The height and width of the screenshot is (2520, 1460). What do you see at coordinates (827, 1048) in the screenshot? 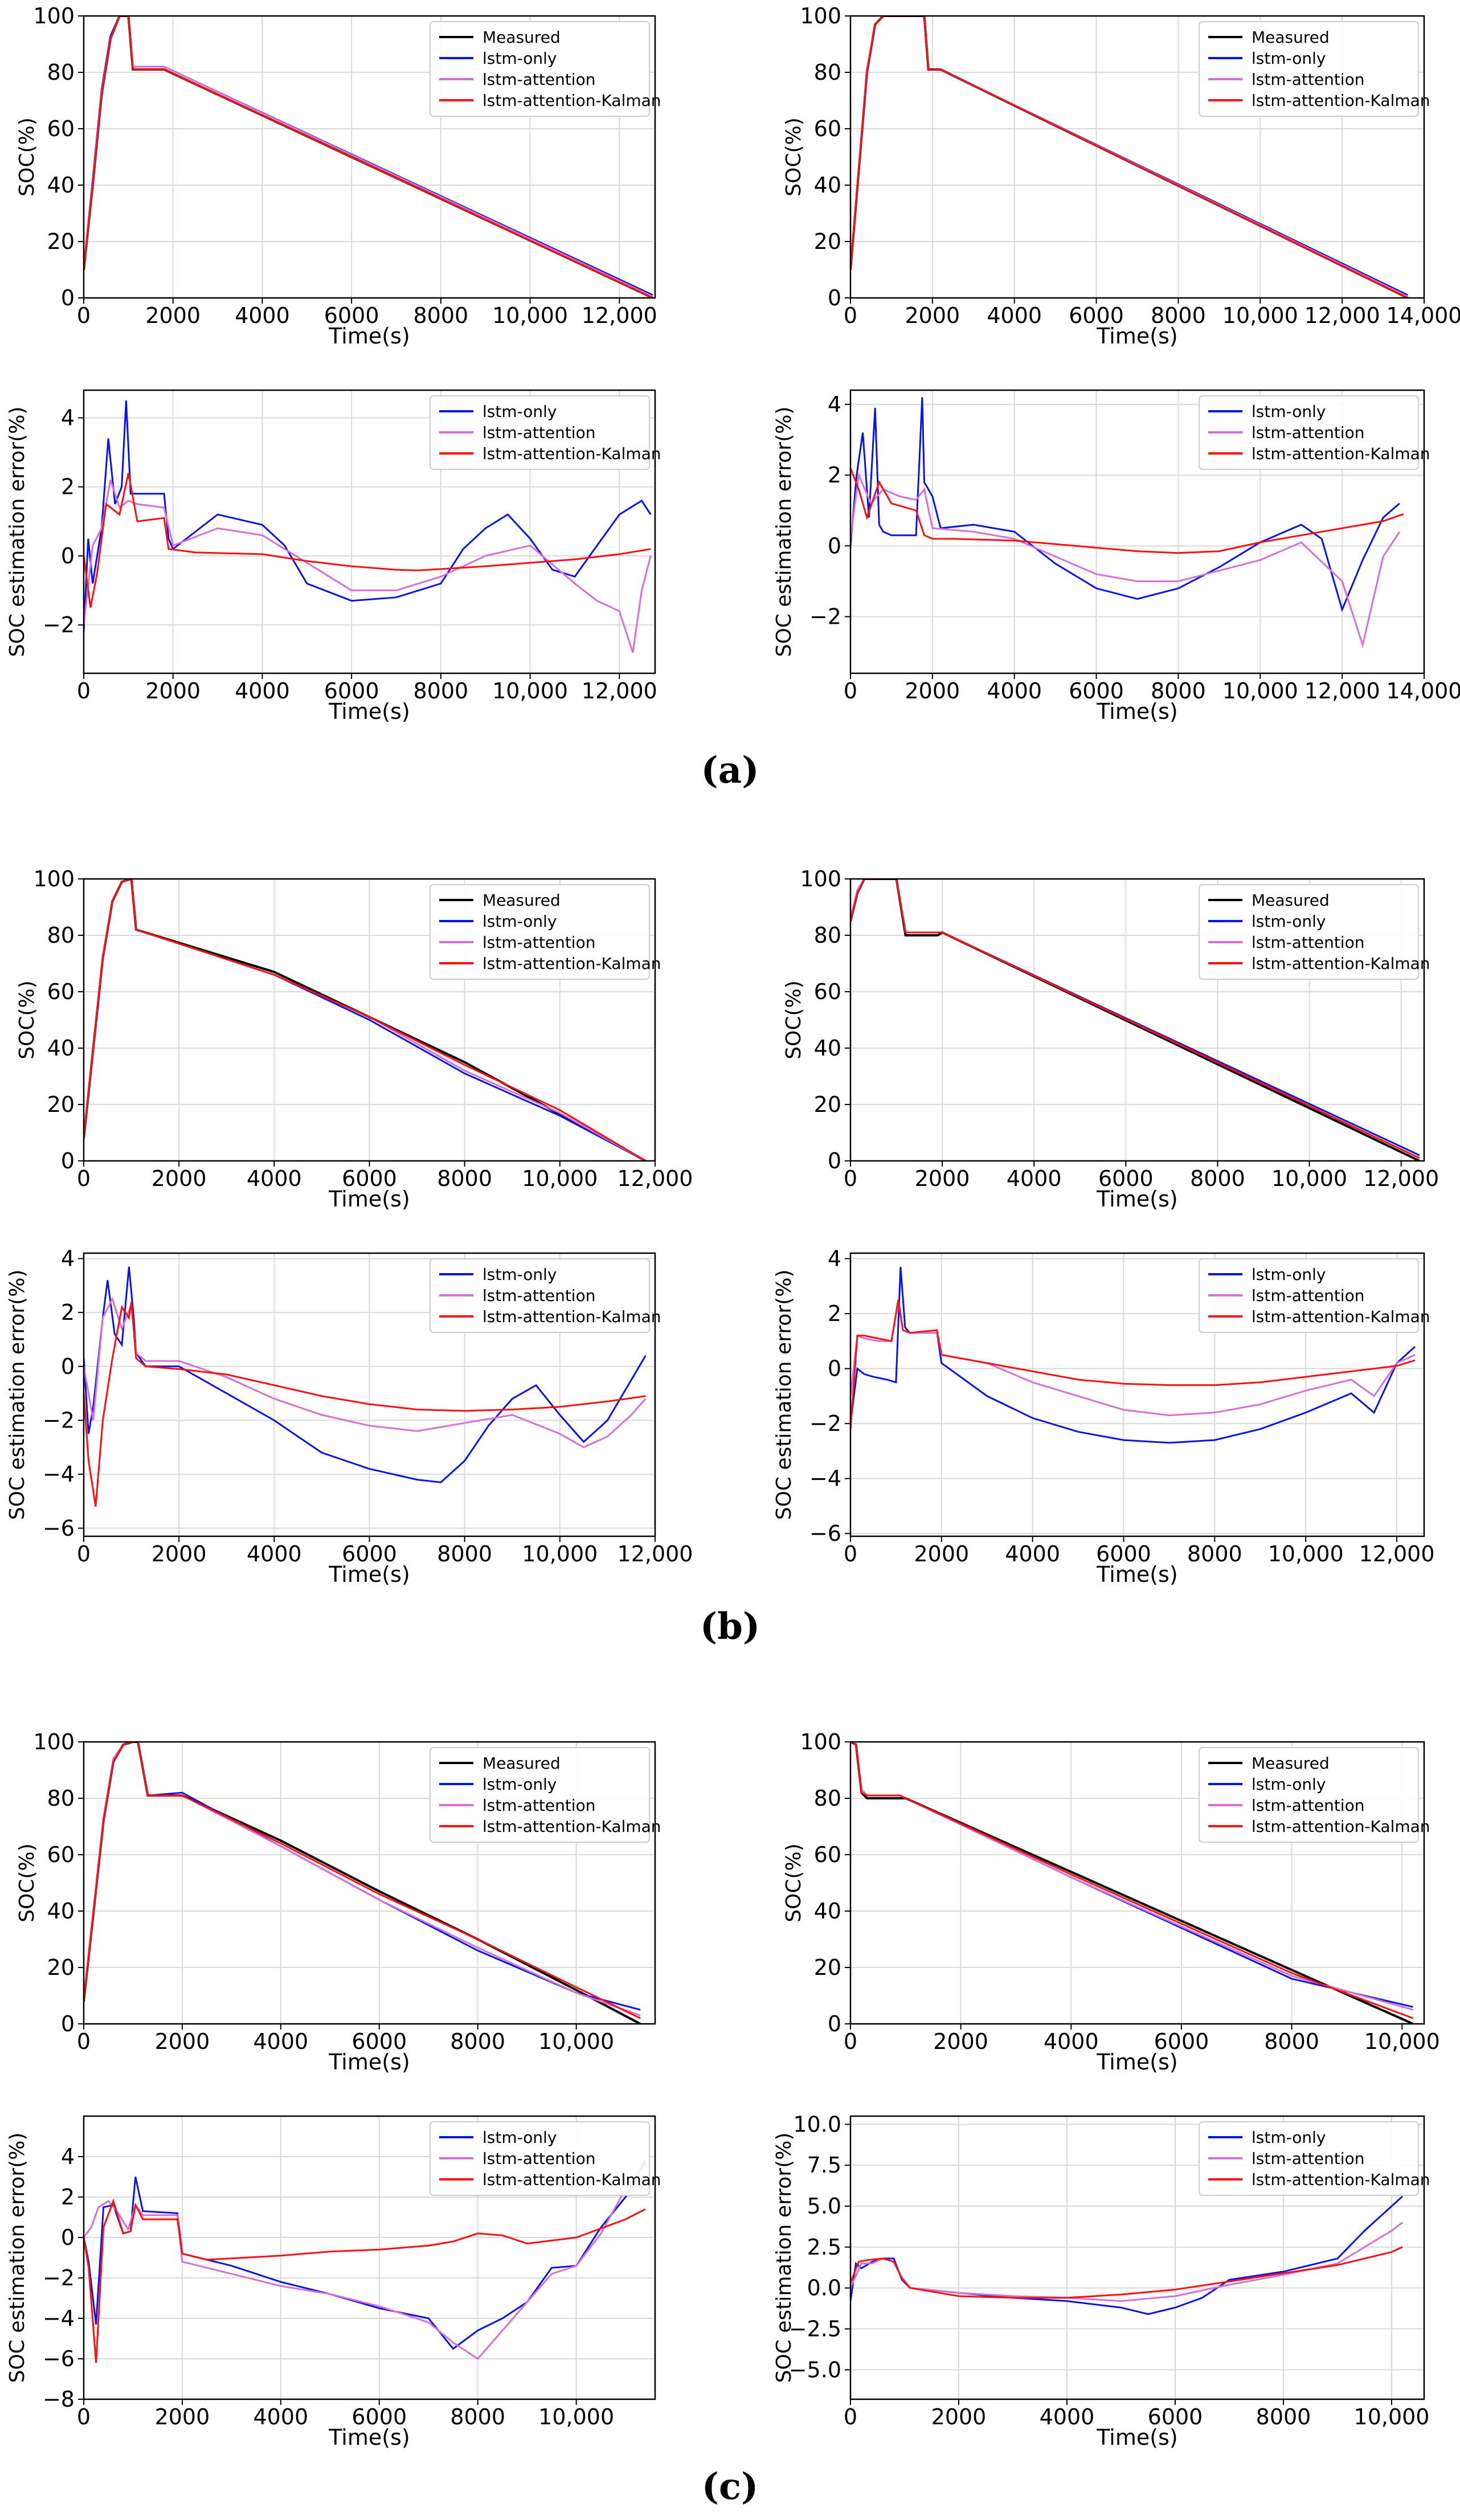
I see `y-tick-label: 40` at bounding box center [827, 1048].